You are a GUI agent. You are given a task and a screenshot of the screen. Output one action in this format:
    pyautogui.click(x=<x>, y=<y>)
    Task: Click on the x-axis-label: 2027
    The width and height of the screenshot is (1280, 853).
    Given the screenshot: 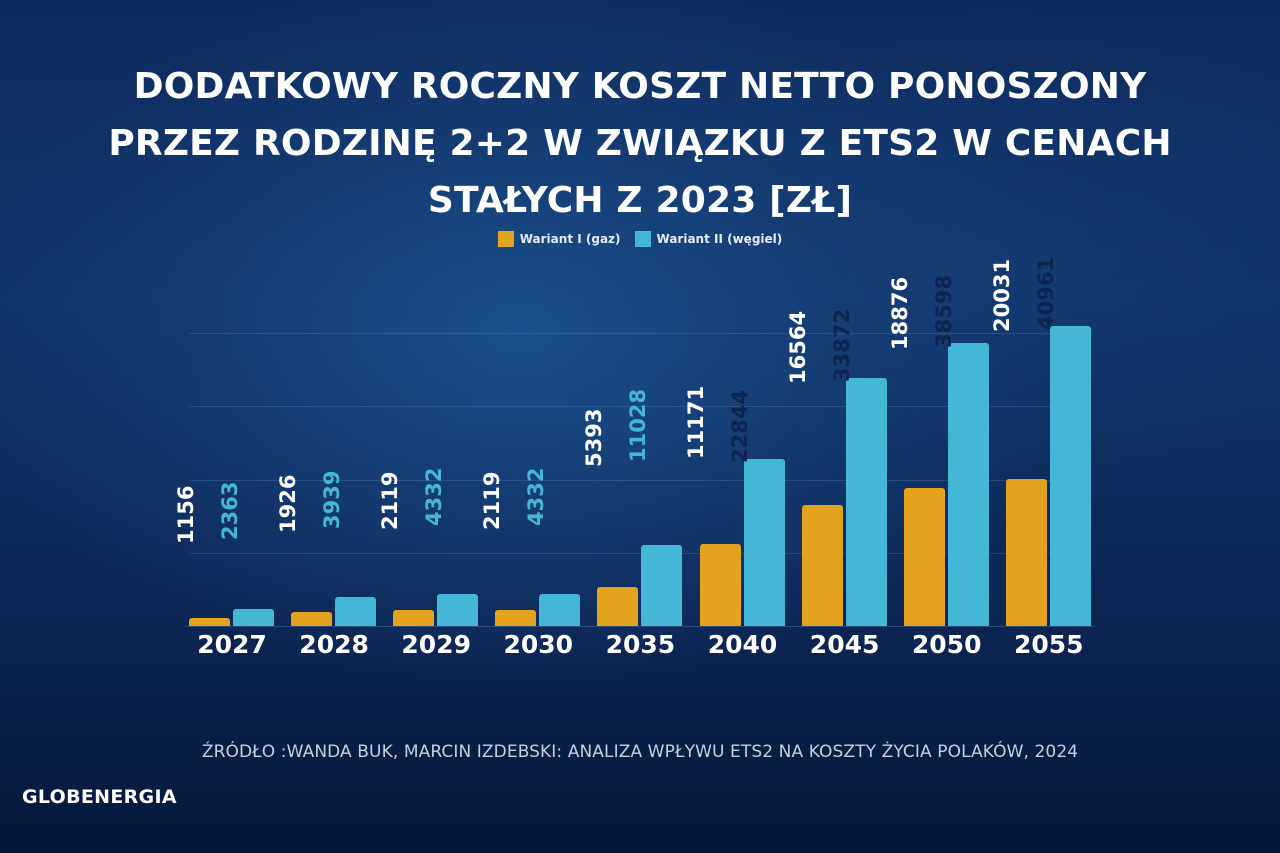 What is the action you would take?
    pyautogui.click(x=232, y=644)
    